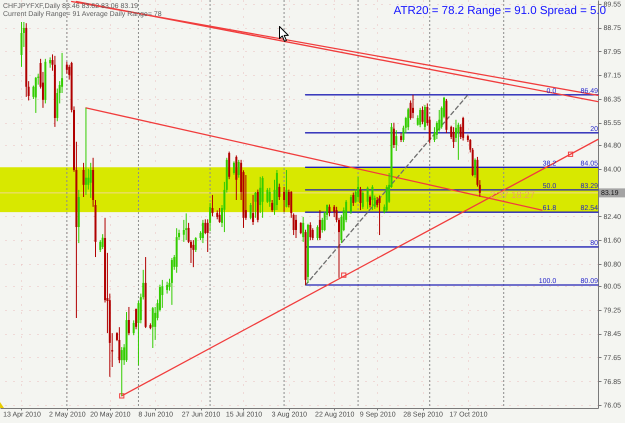 This screenshot has height=423, width=625. Describe the element at coordinates (500, 11) in the screenshot. I see `annotation: ATR20 = 78.2 Range = 91.0 Spread = 5.0` at that location.